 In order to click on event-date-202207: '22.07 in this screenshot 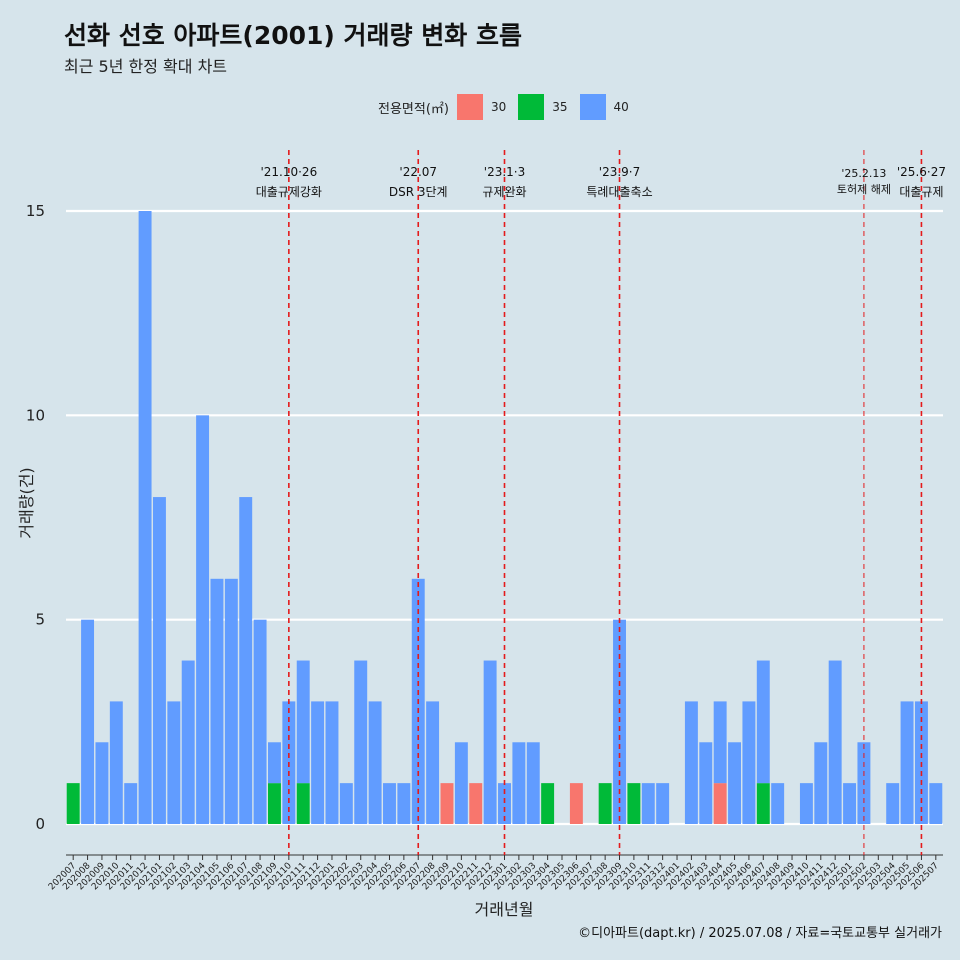, I will do `click(418, 172)`.